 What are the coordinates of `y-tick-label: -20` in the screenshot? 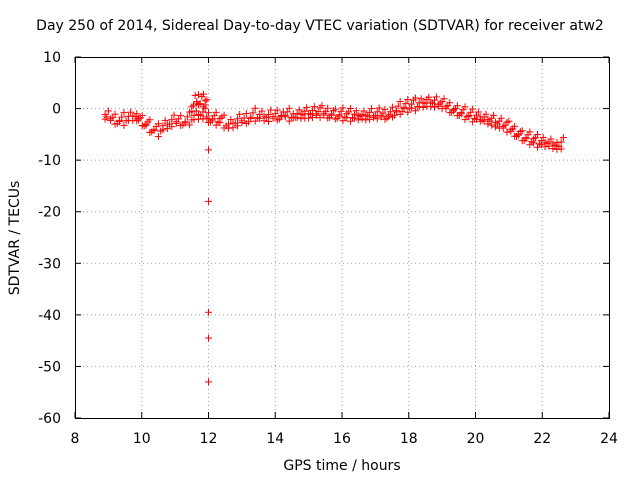 It's located at (49, 213).